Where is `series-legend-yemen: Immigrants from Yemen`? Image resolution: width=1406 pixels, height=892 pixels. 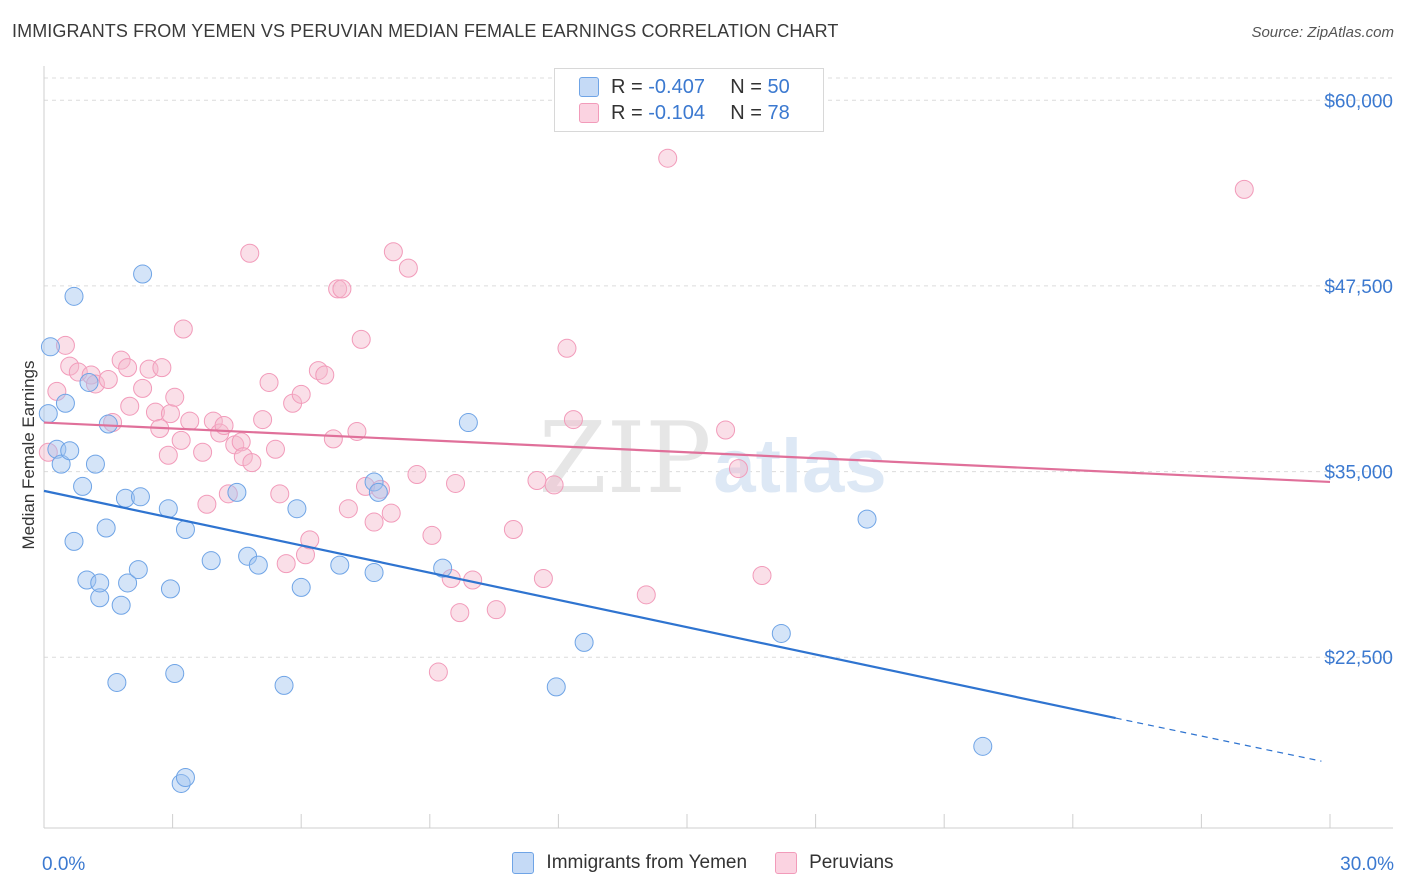
series-legend-yemen: Immigrants from Yemen is located at coordinates (629, 863).